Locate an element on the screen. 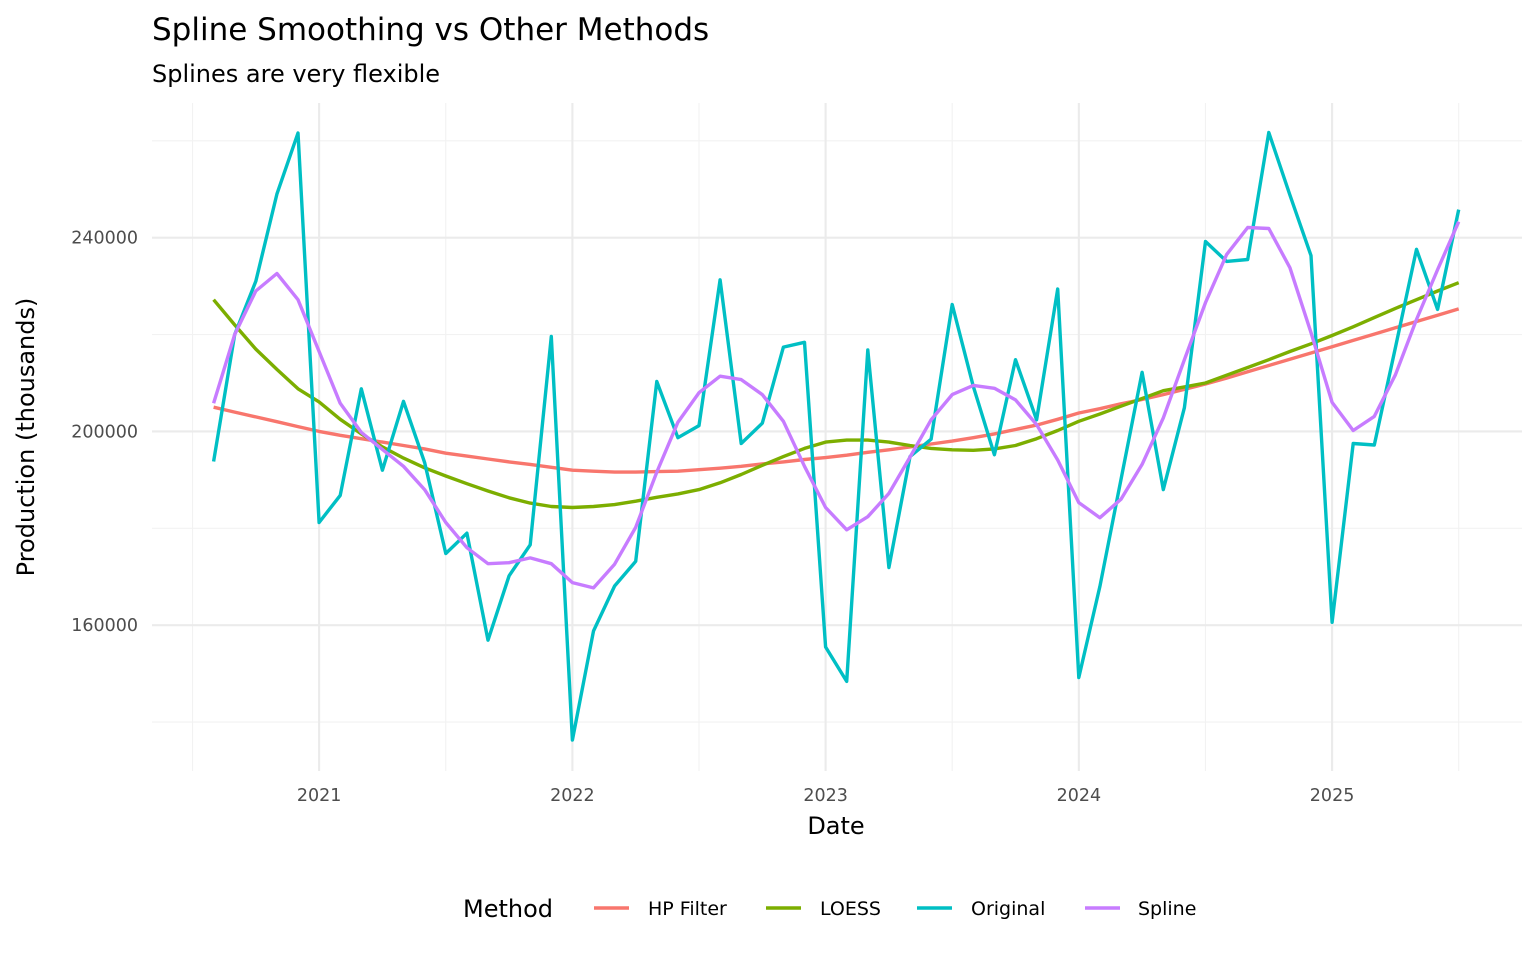 The image size is (1536, 960). series-line-hp-filter is located at coordinates (836, 390).